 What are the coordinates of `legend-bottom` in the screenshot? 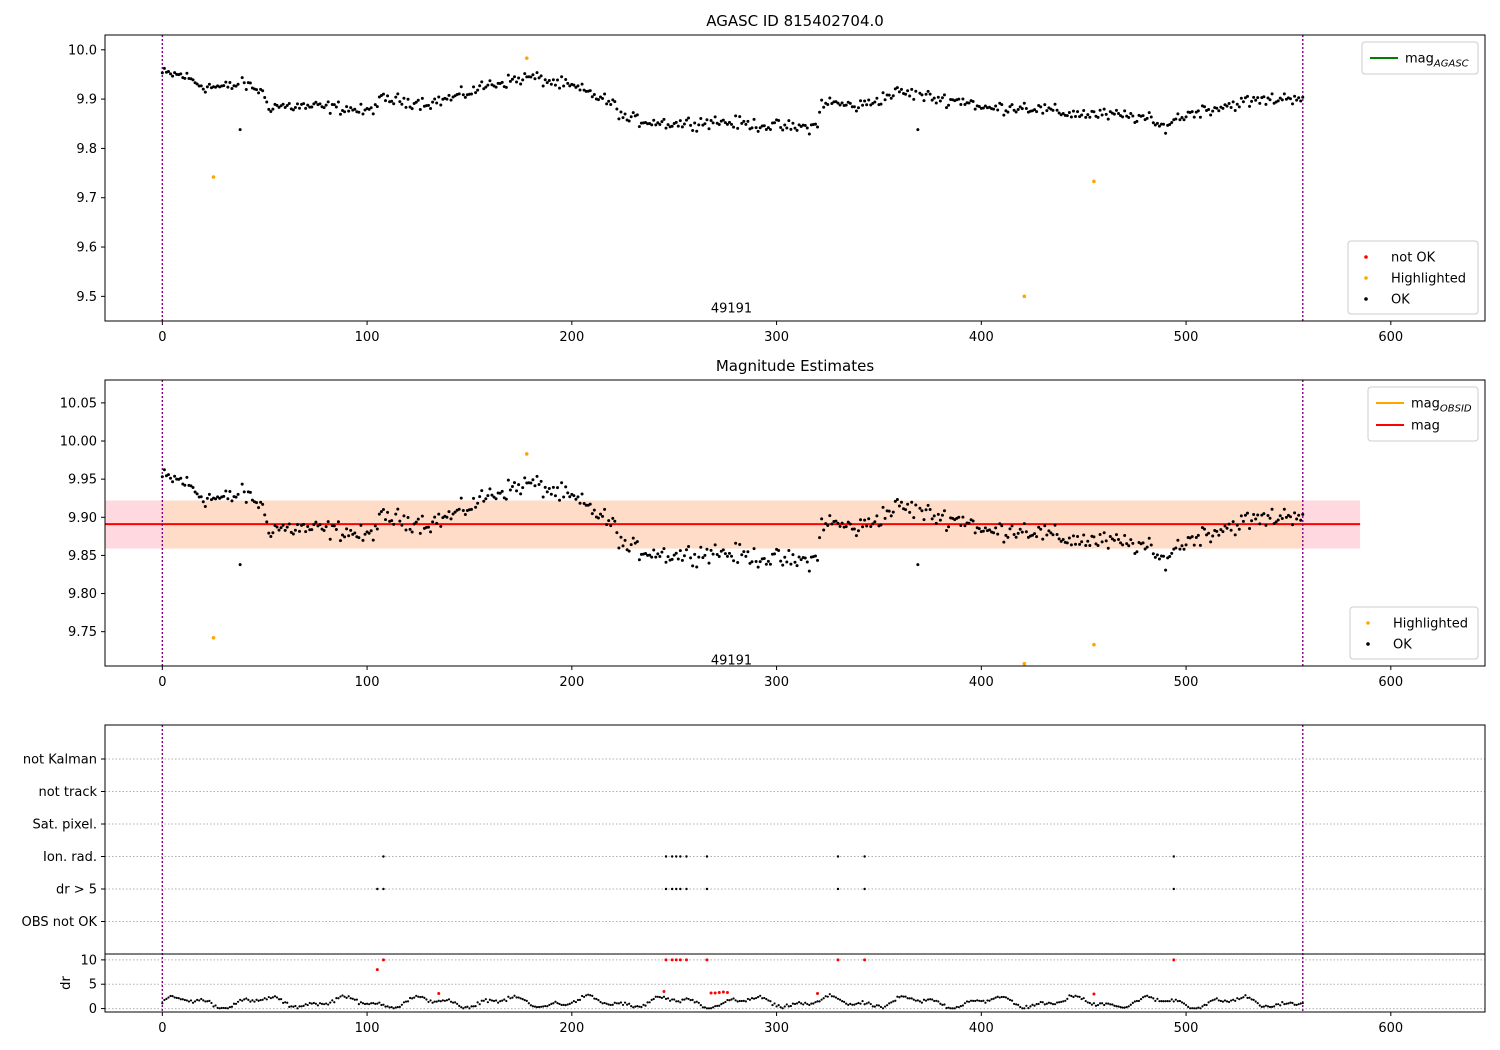 It's located at (1413, 277).